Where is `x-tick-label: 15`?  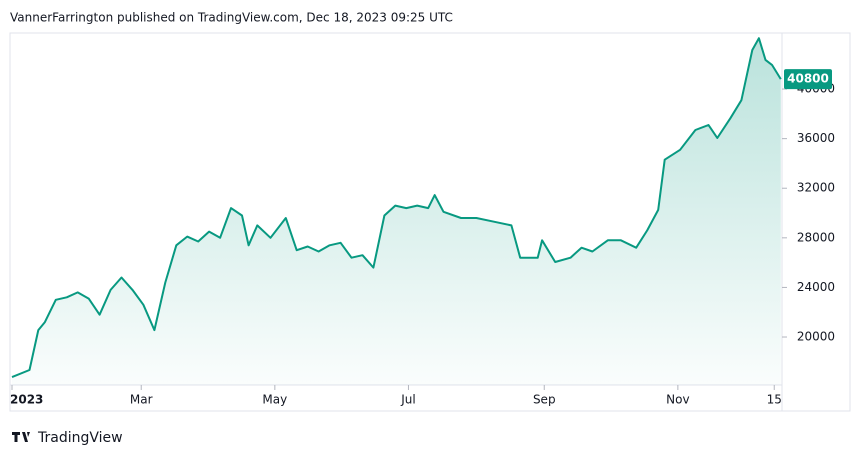 x-tick-label: 15 is located at coordinates (774, 400).